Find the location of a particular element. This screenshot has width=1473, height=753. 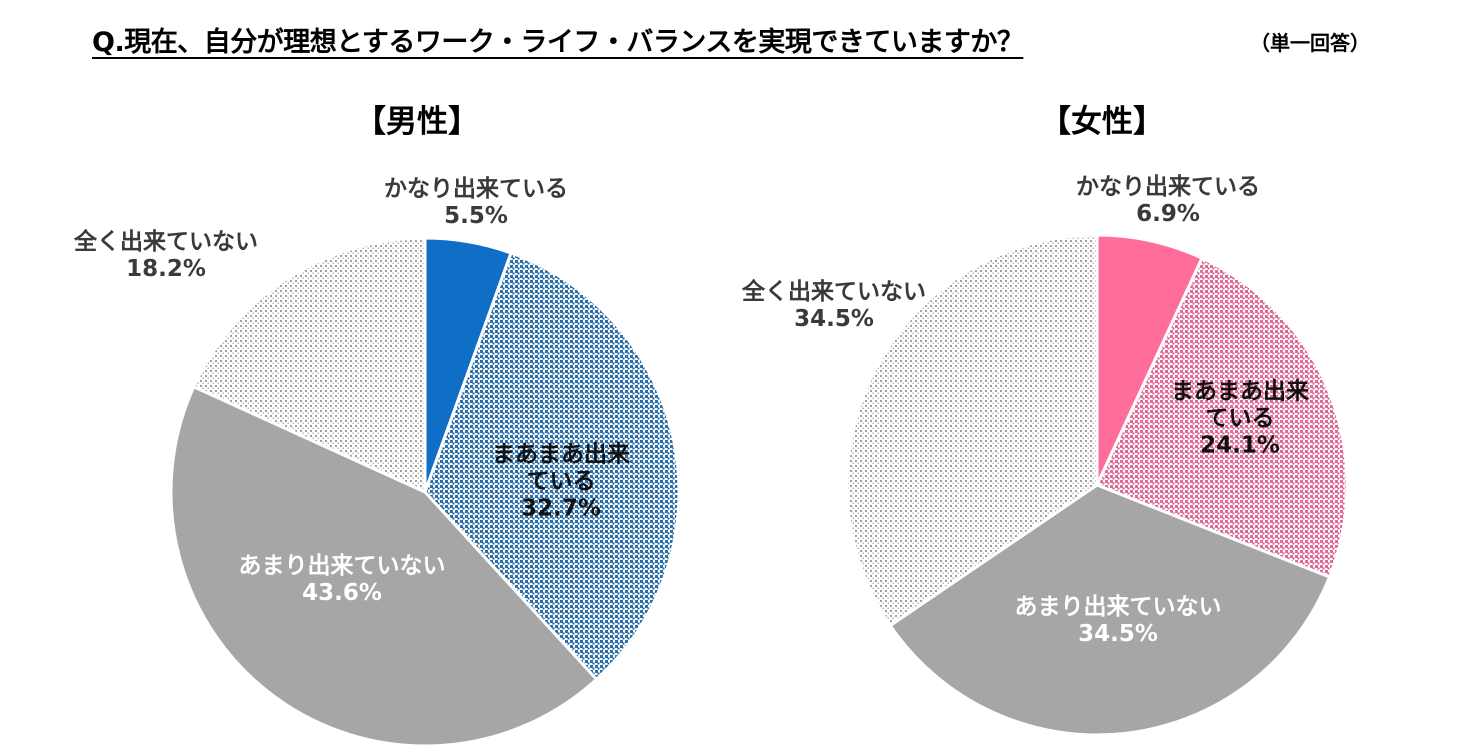

label-value: 43.6% is located at coordinates (342, 593).